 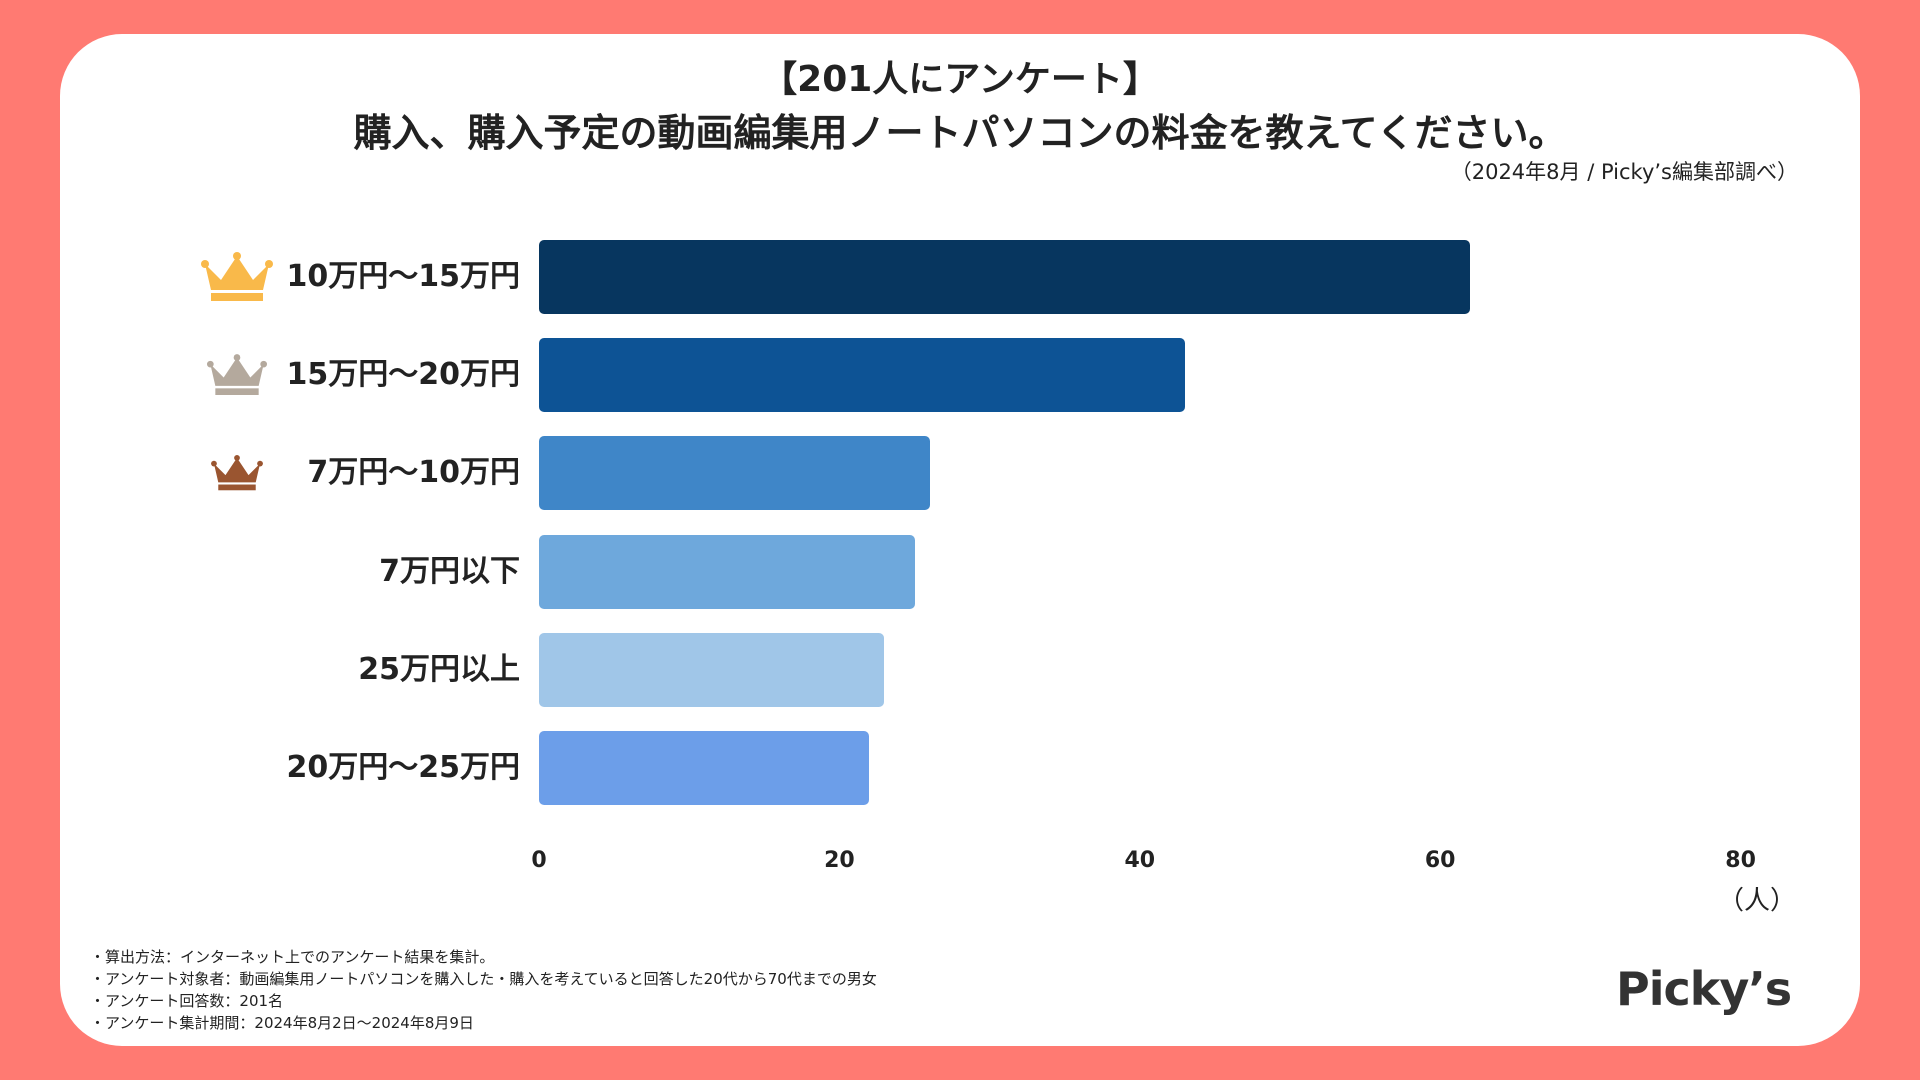 I want to click on picky-logo: Picky’s, so click(x=1704, y=989).